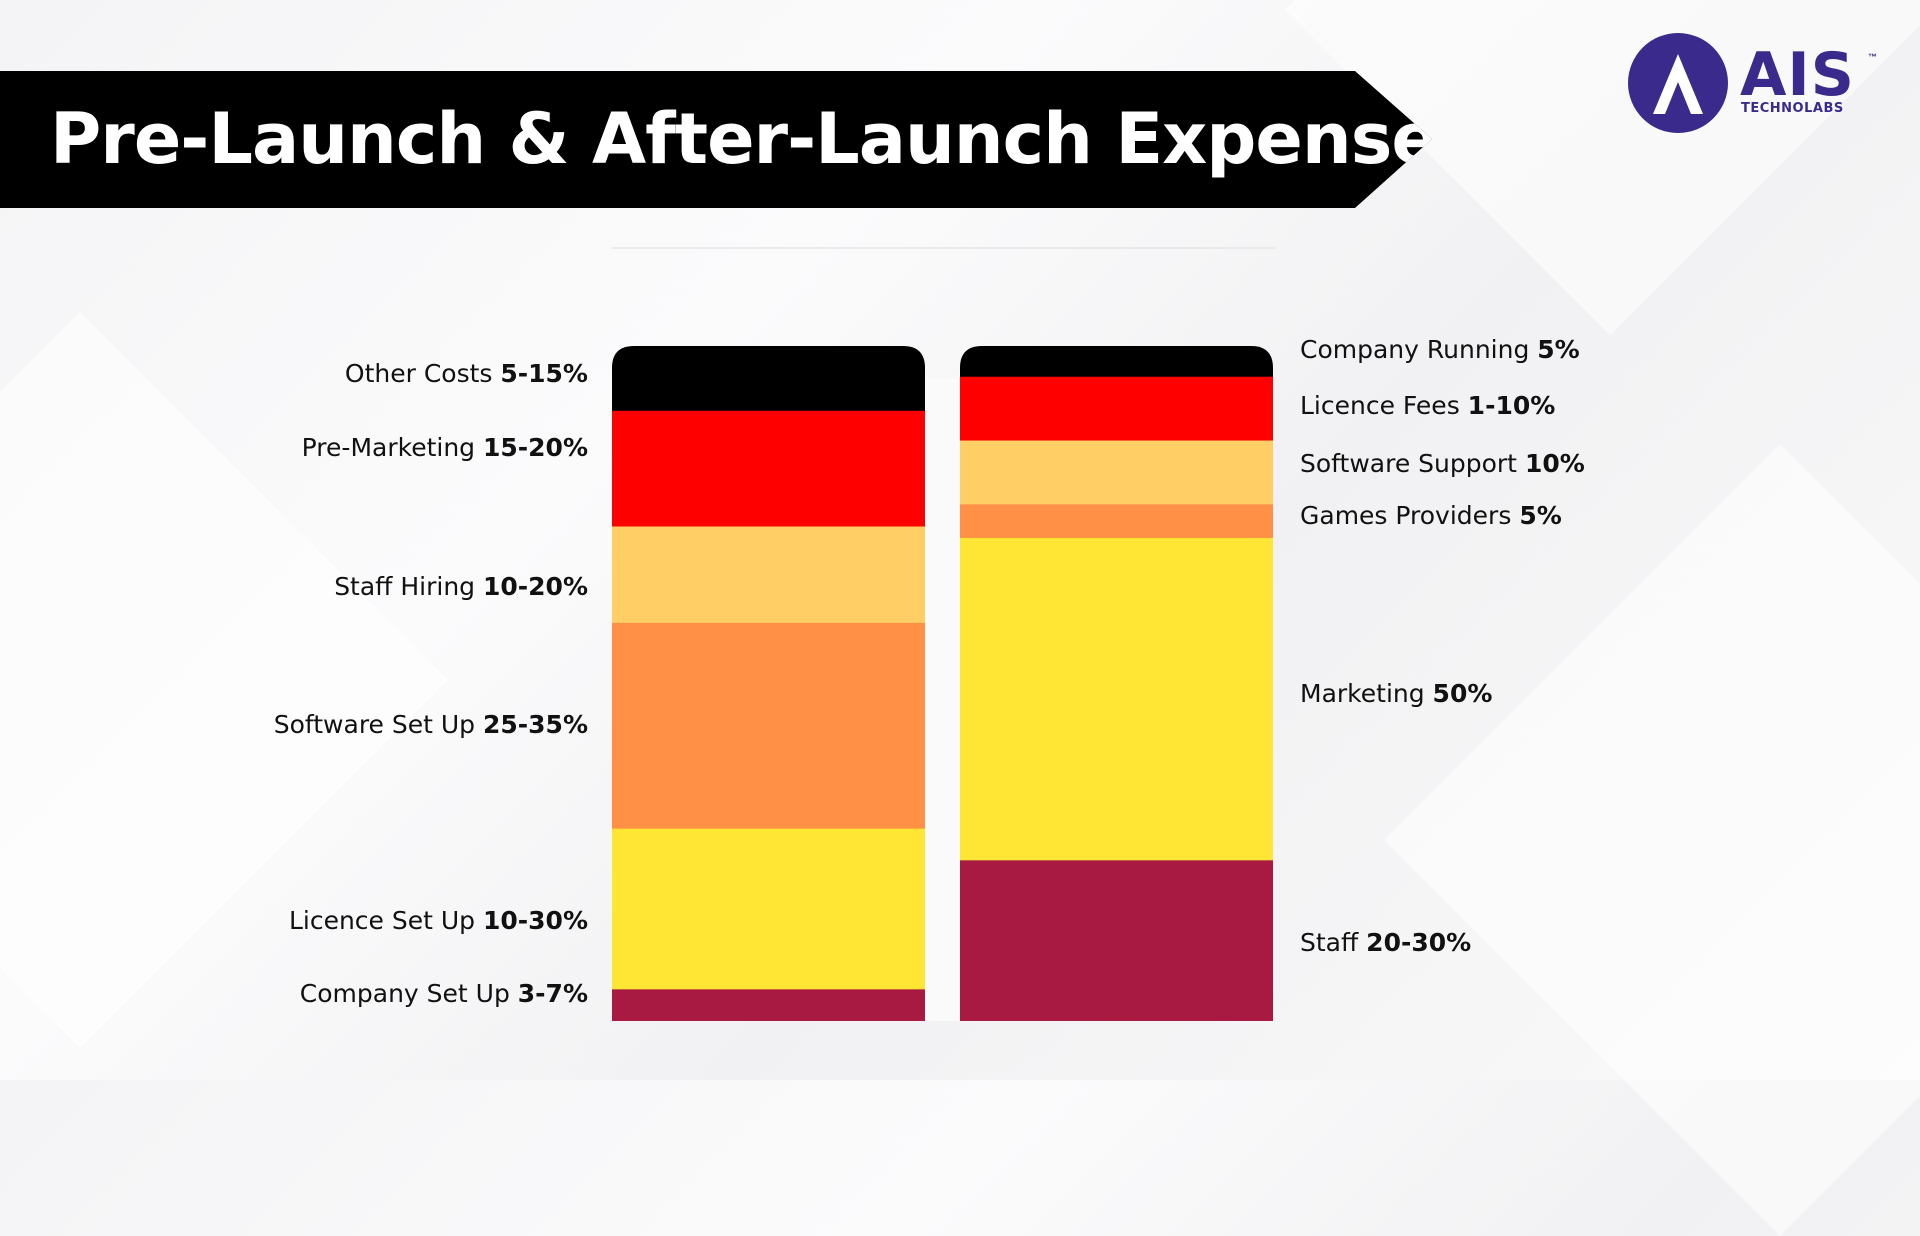 The width and height of the screenshot is (1920, 1236). I want to click on segment-name: Staff, so click(1333, 942).